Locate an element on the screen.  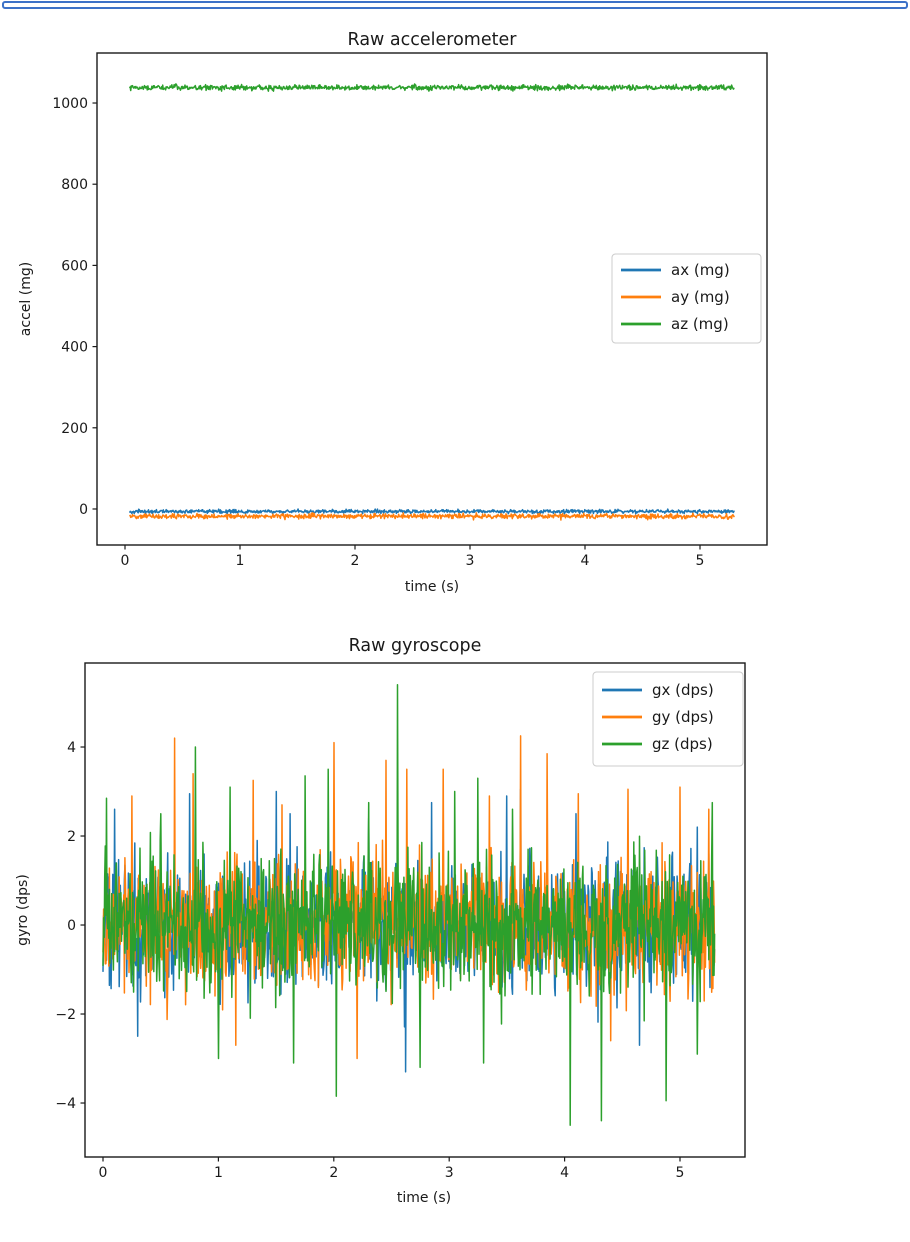
legend-entry-label: ax (mg) is located at coordinates (700, 270).